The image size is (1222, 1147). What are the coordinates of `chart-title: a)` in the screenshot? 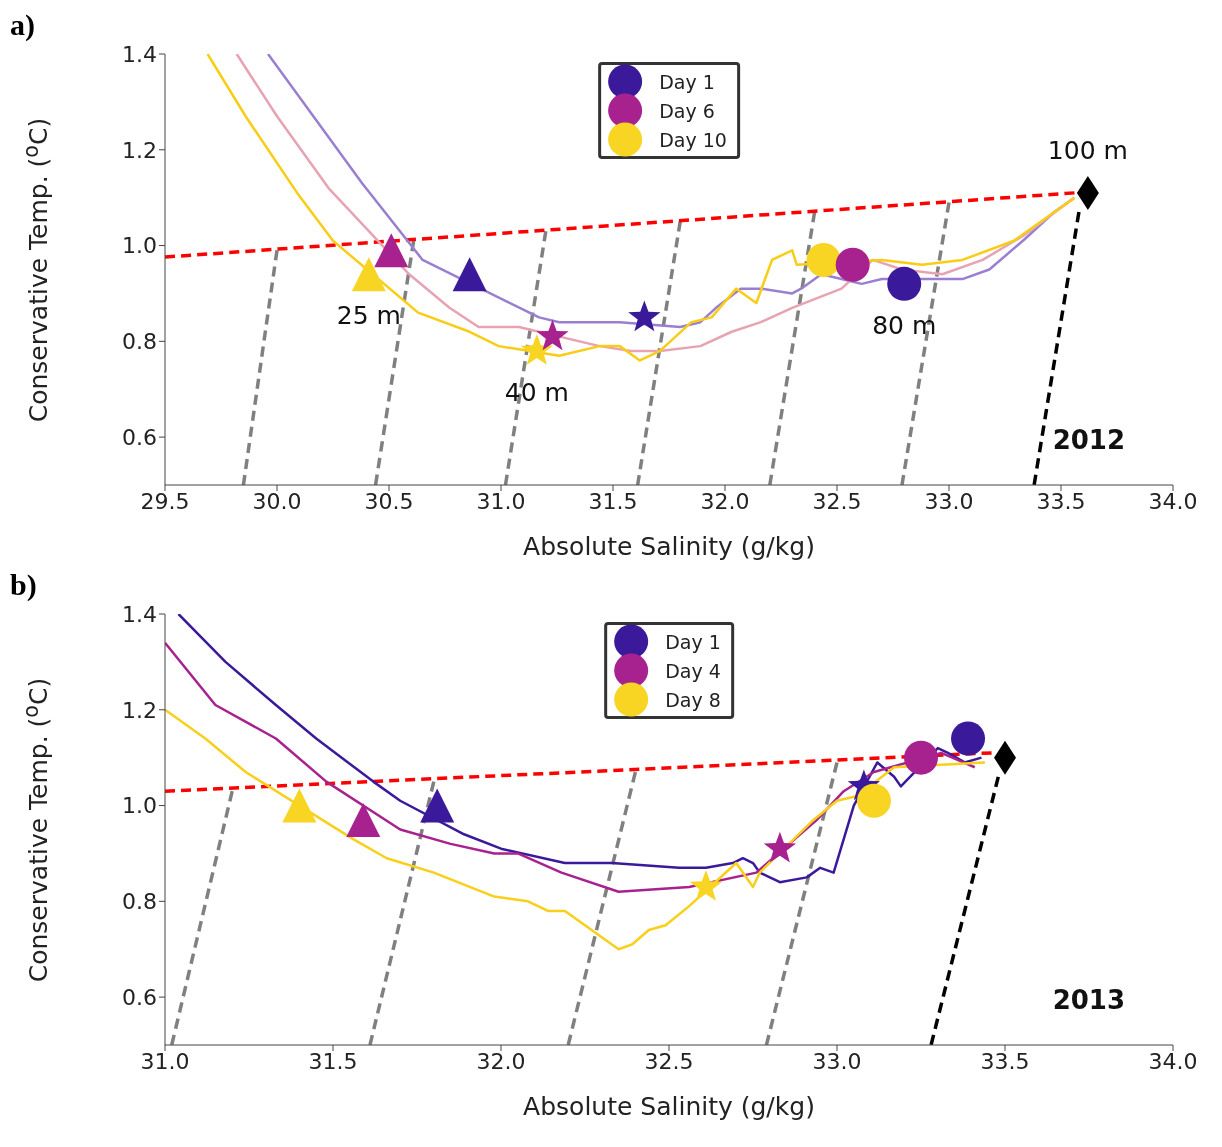 It's located at (22, 25).